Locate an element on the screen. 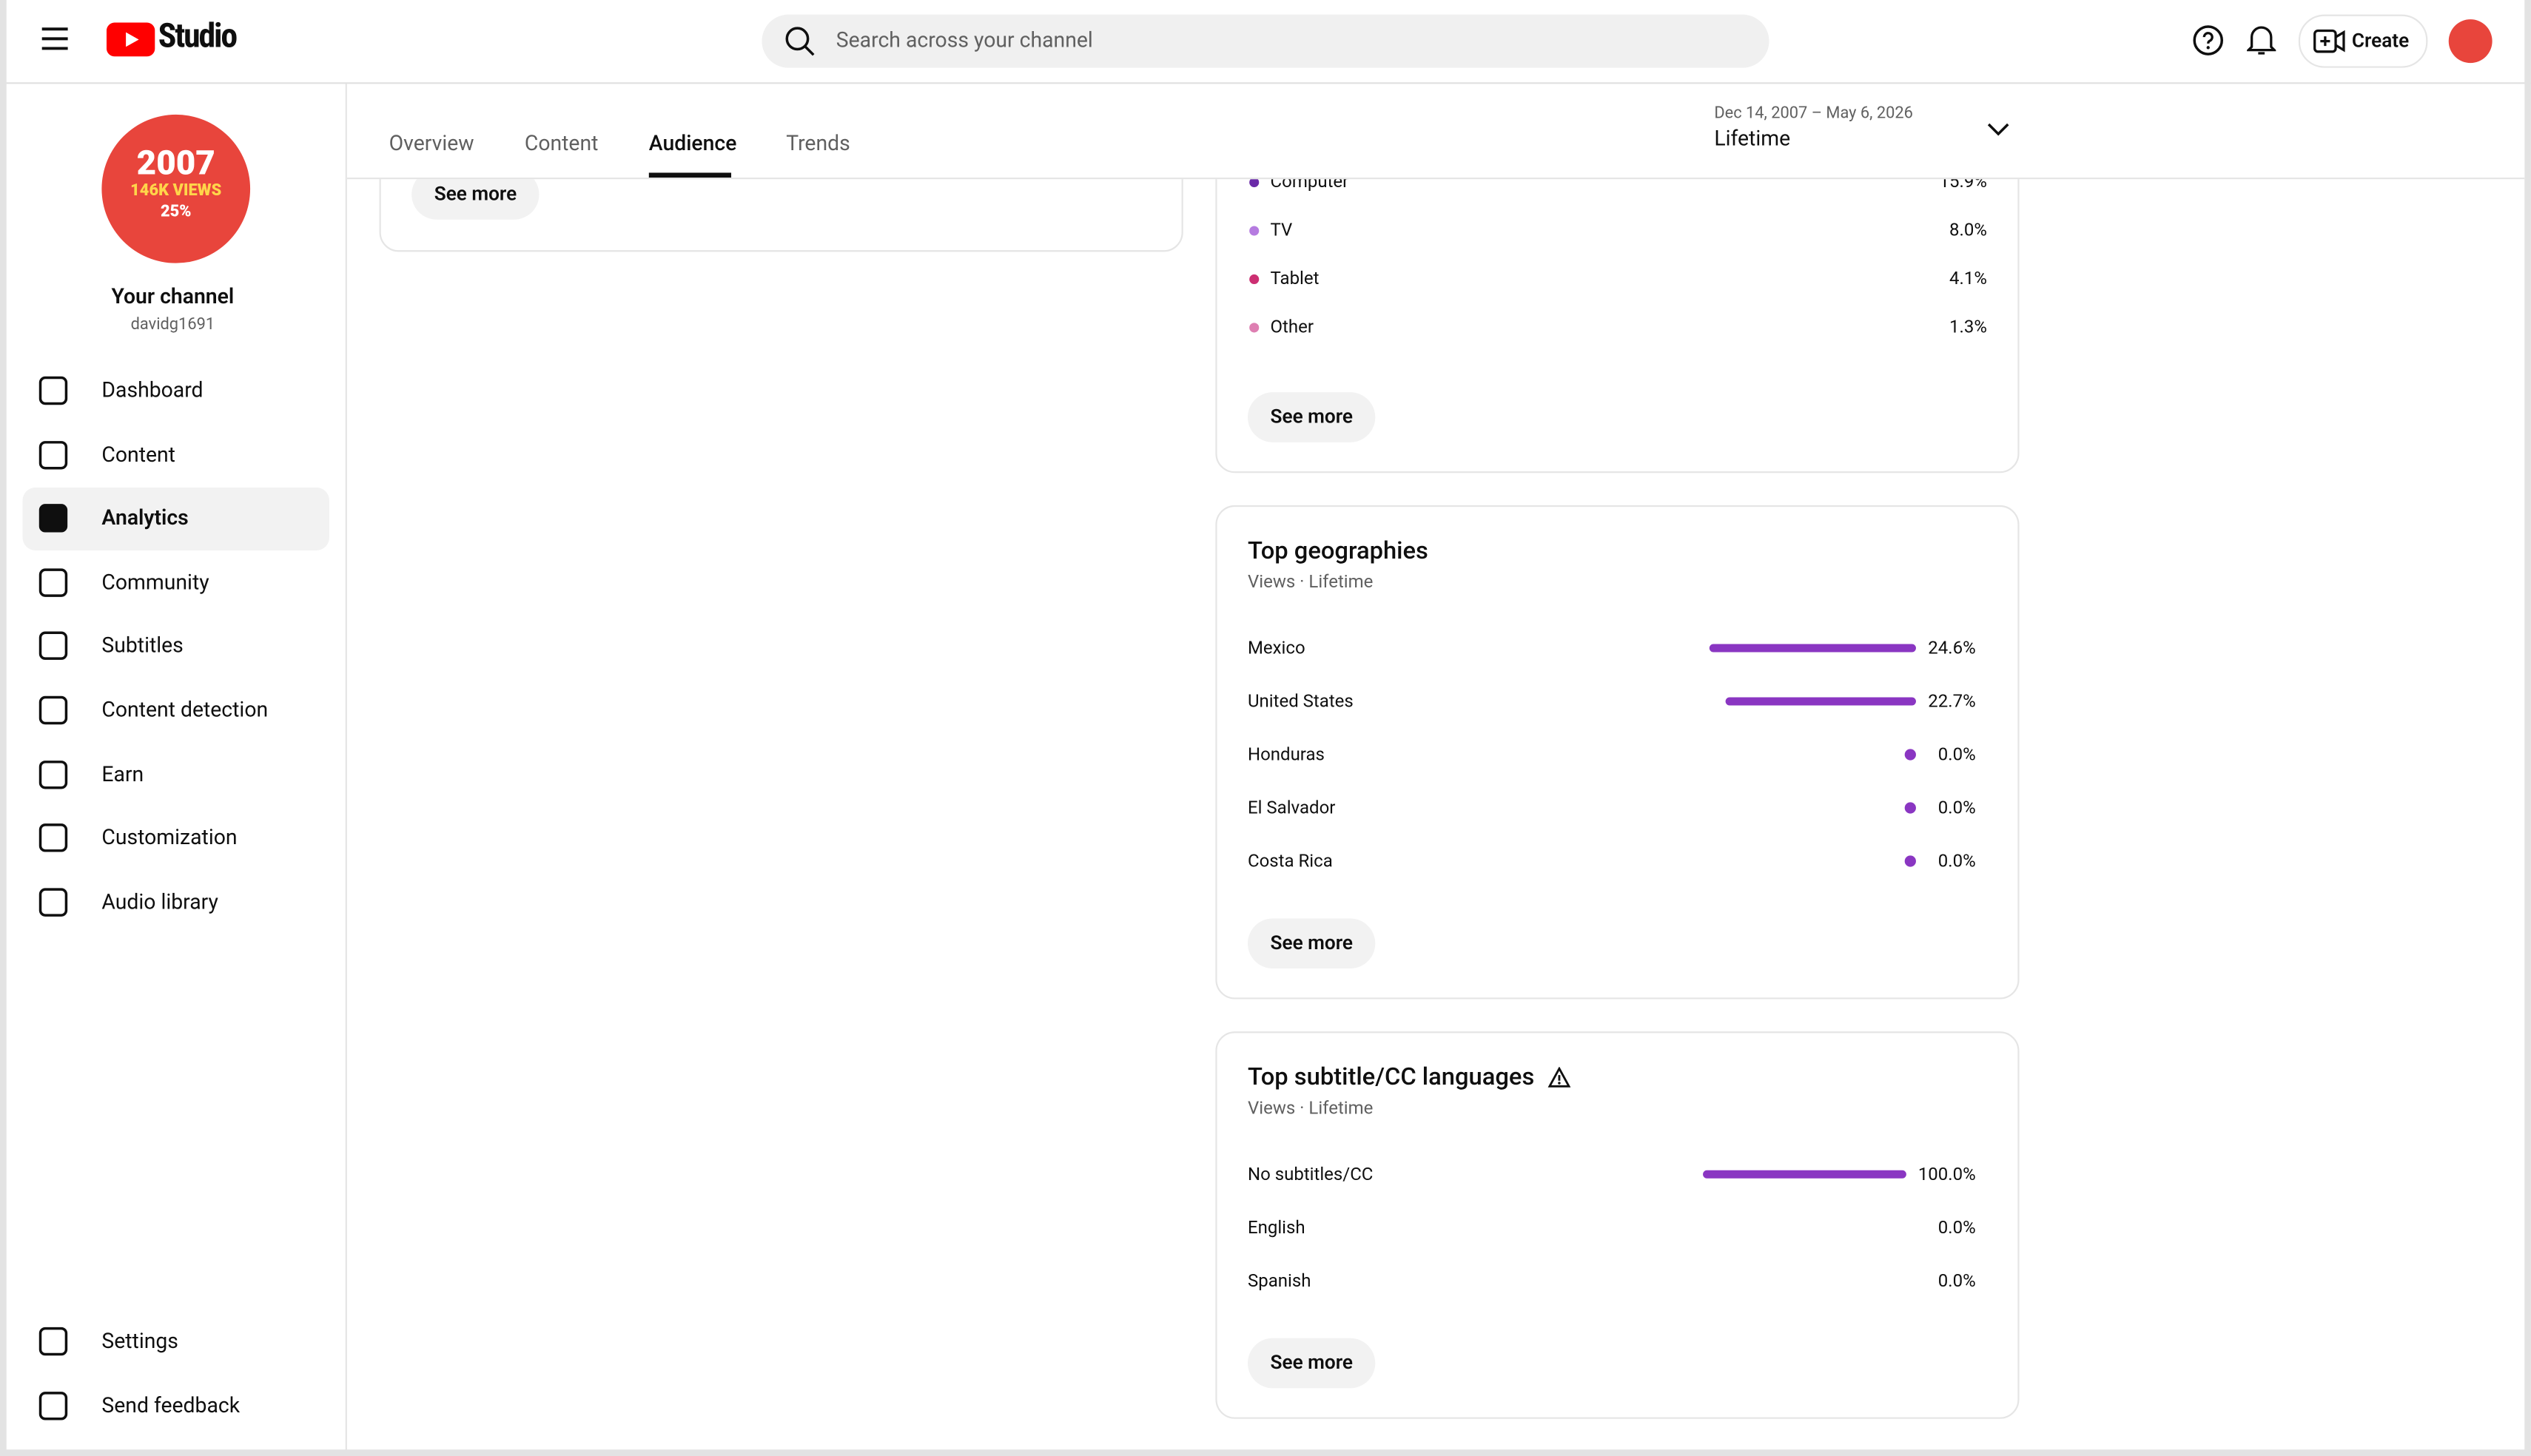 The height and width of the screenshot is (1456, 2531). nav-item: Audio library is located at coordinates (176, 903).